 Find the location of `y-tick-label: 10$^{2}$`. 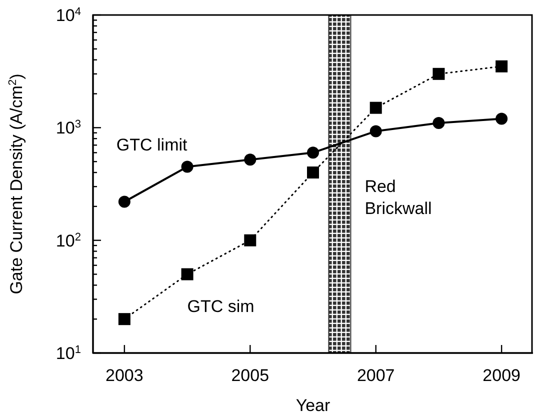

y-tick-label: 10$^{2}$ is located at coordinates (68, 240).